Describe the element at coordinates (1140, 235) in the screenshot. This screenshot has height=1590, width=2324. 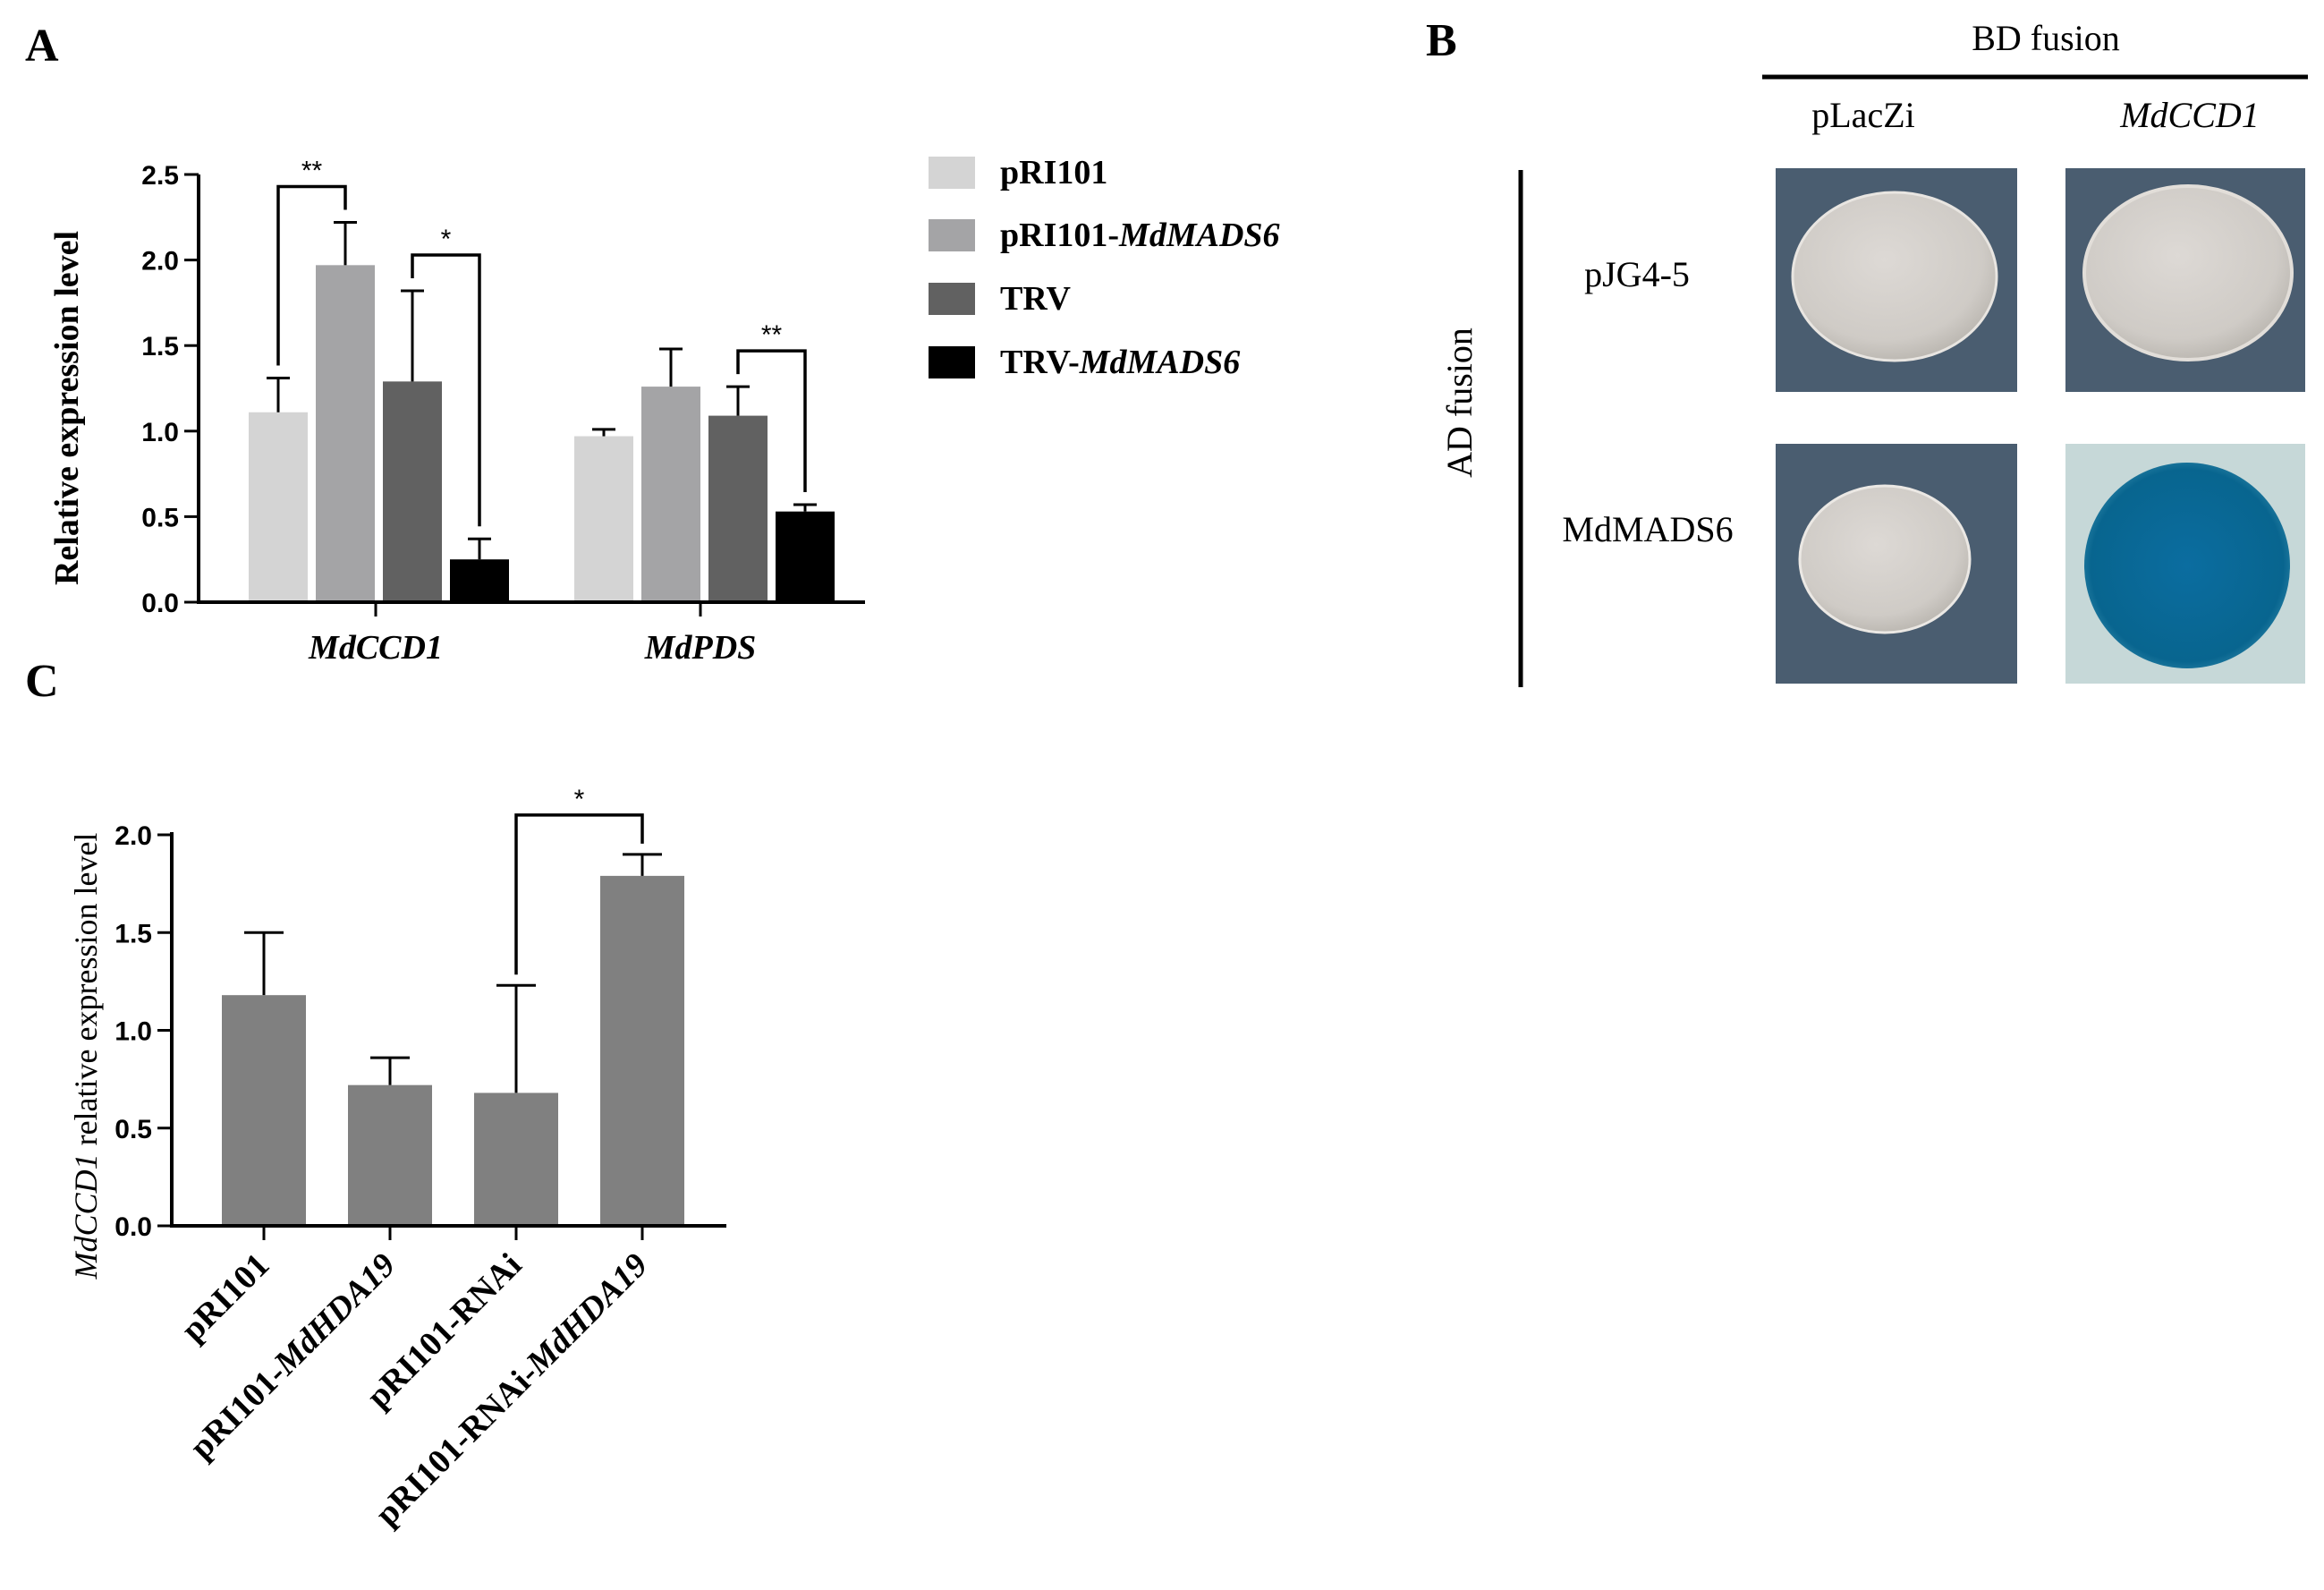
I see `legend-label: pRI101-MdMADS6` at that location.